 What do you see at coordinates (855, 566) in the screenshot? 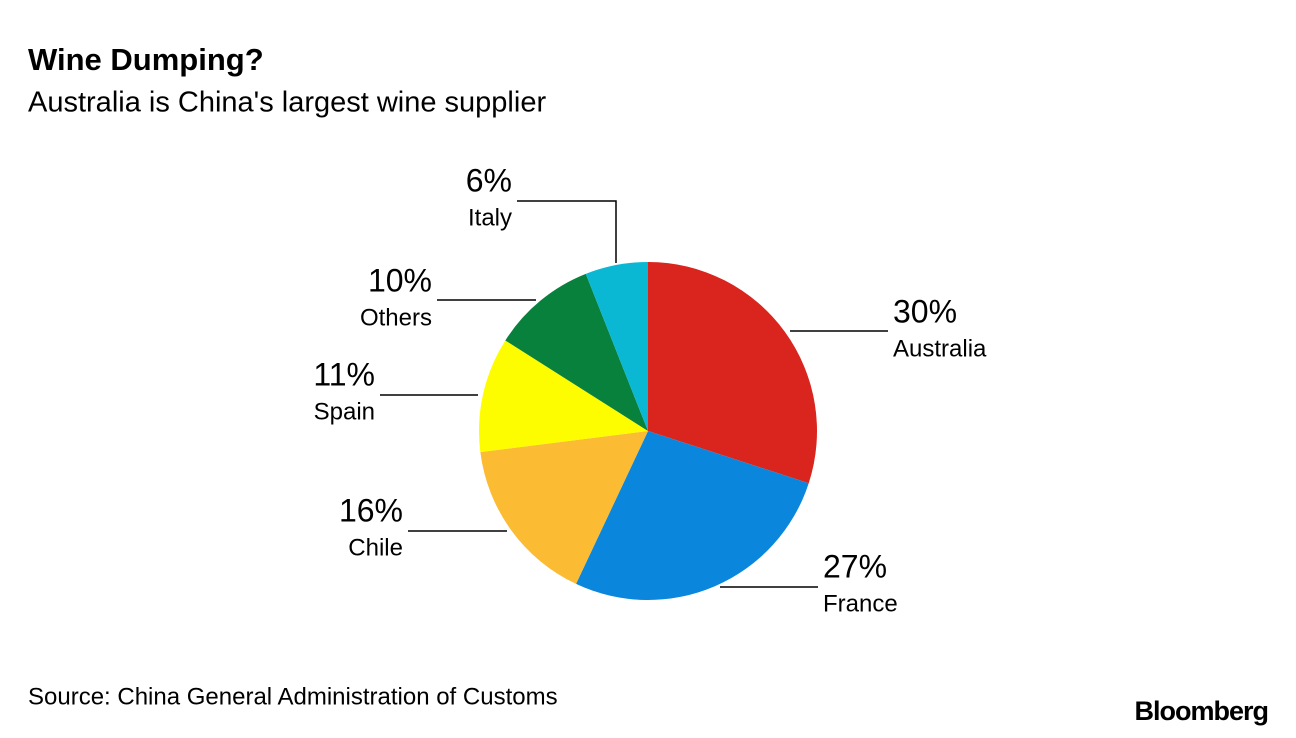
I see `data-label: 27%` at bounding box center [855, 566].